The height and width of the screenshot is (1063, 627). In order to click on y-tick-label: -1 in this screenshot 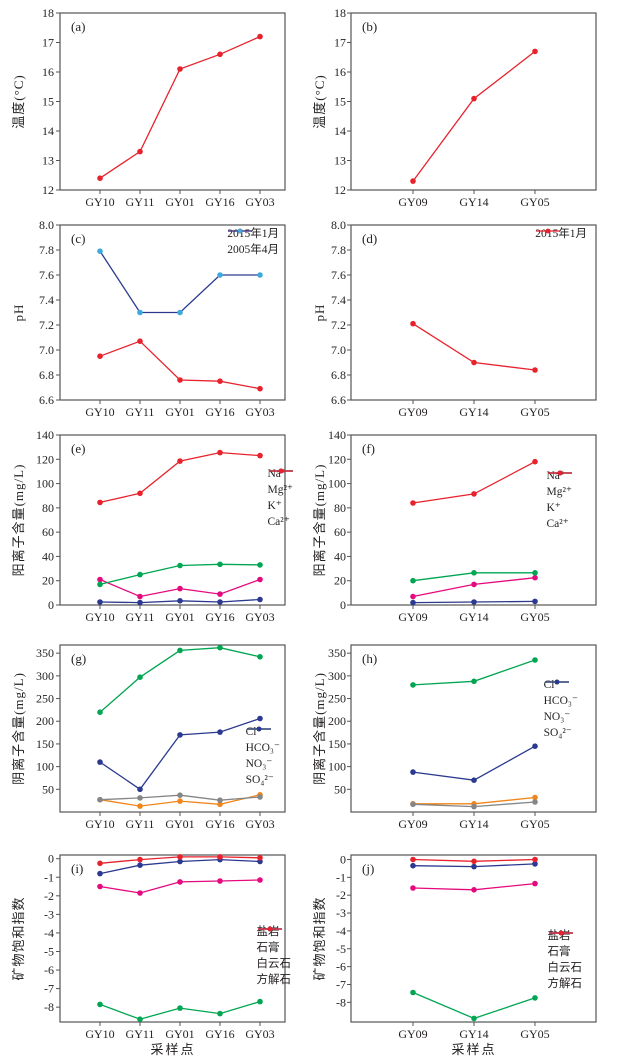, I will do `click(341, 877)`.